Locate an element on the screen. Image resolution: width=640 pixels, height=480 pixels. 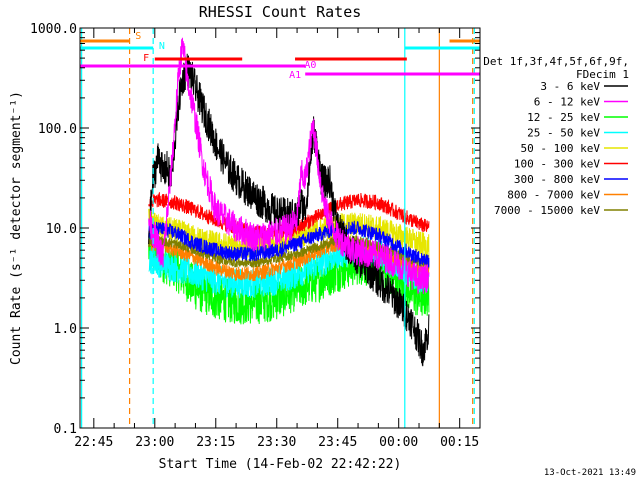
y-tick-label: 100.0 is located at coordinates (57, 129).